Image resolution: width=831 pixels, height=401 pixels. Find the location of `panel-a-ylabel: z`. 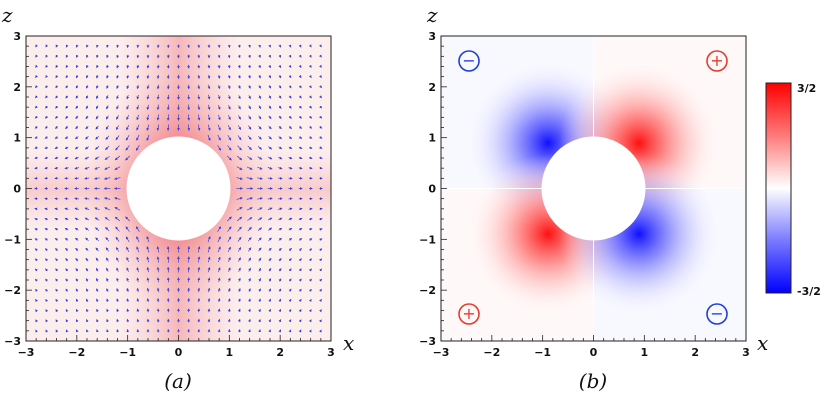

panel-a-ylabel: z is located at coordinates (7, 15).